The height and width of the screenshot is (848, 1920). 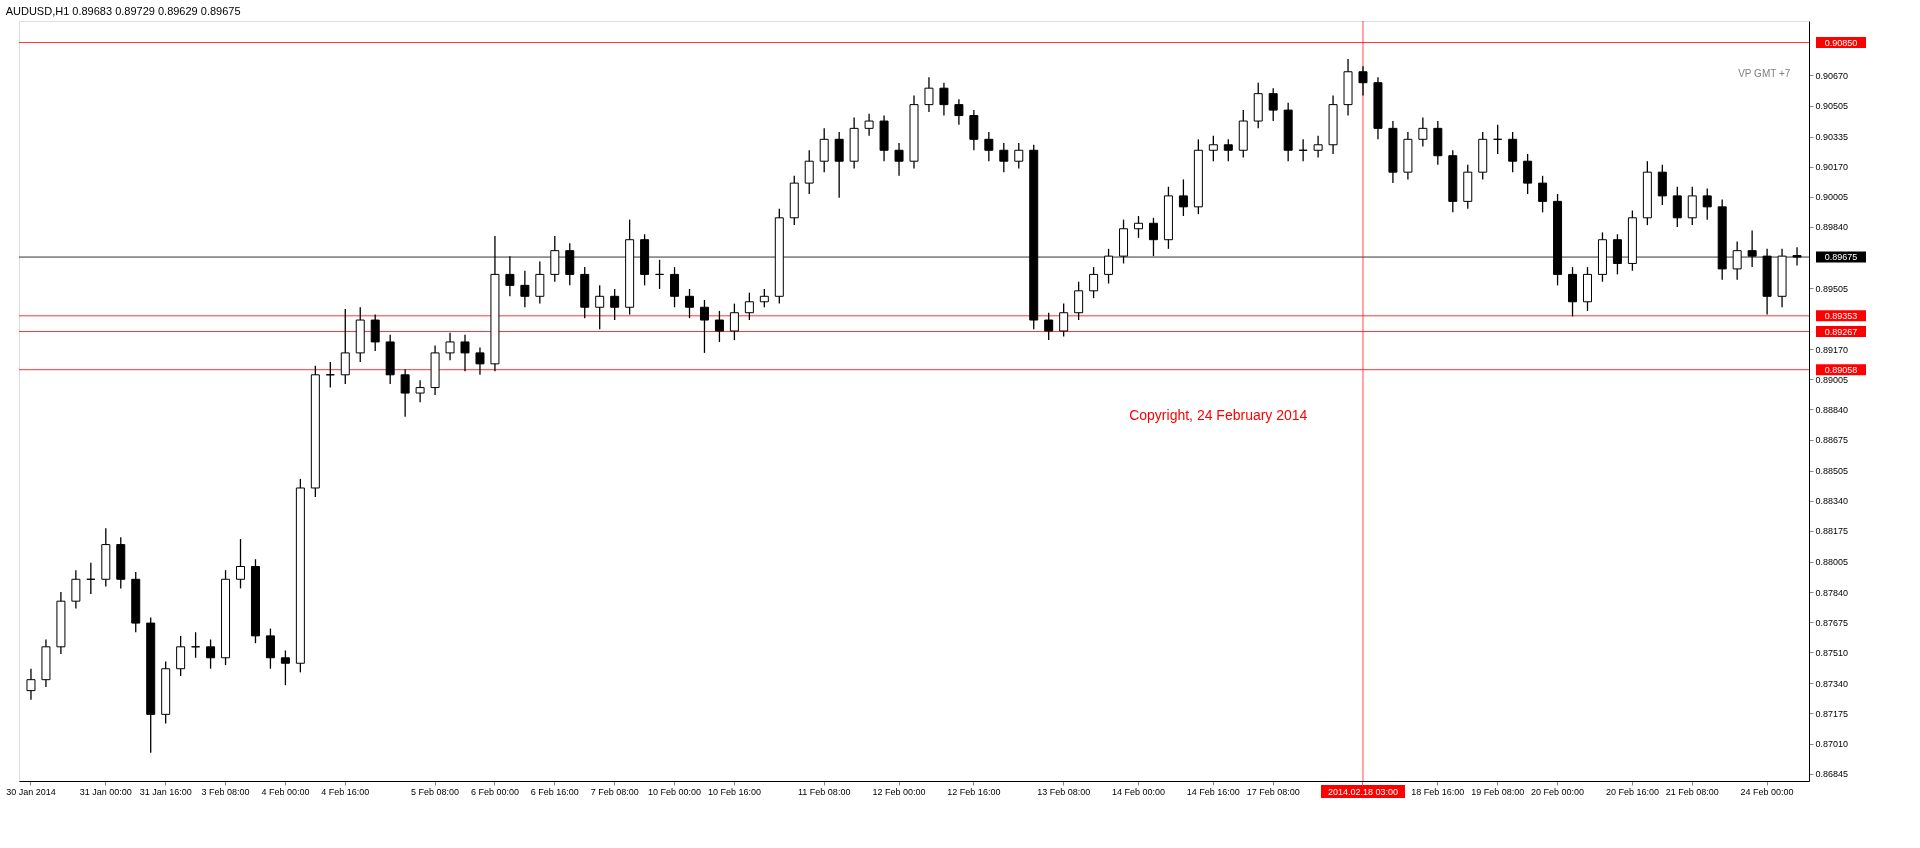 I want to click on y-tick-label: 0.88505, so click(x=1832, y=471).